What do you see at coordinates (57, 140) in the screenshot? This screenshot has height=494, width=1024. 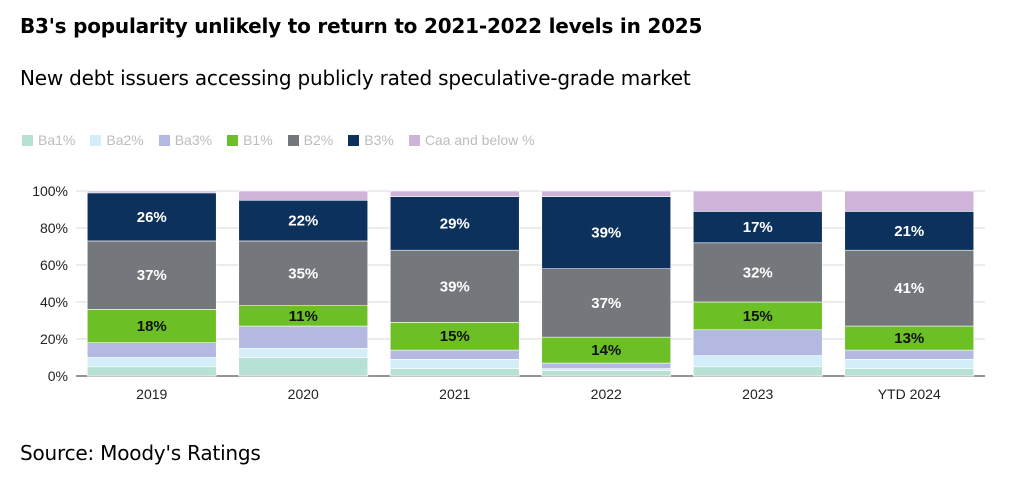 I see `legend-label: Ba1%` at bounding box center [57, 140].